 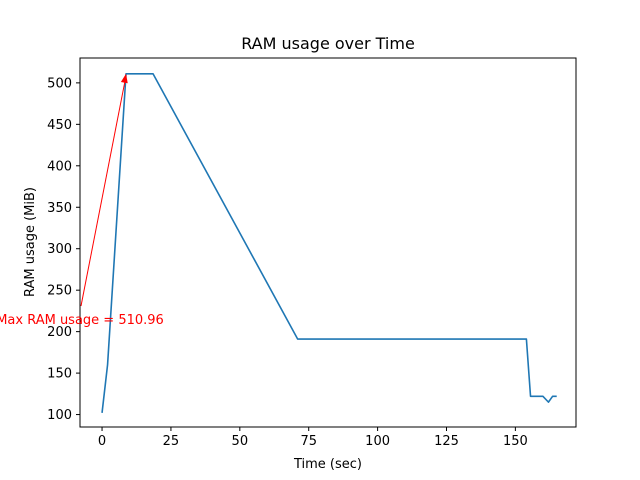 I want to click on x-tick-label: 50, so click(x=240, y=441).